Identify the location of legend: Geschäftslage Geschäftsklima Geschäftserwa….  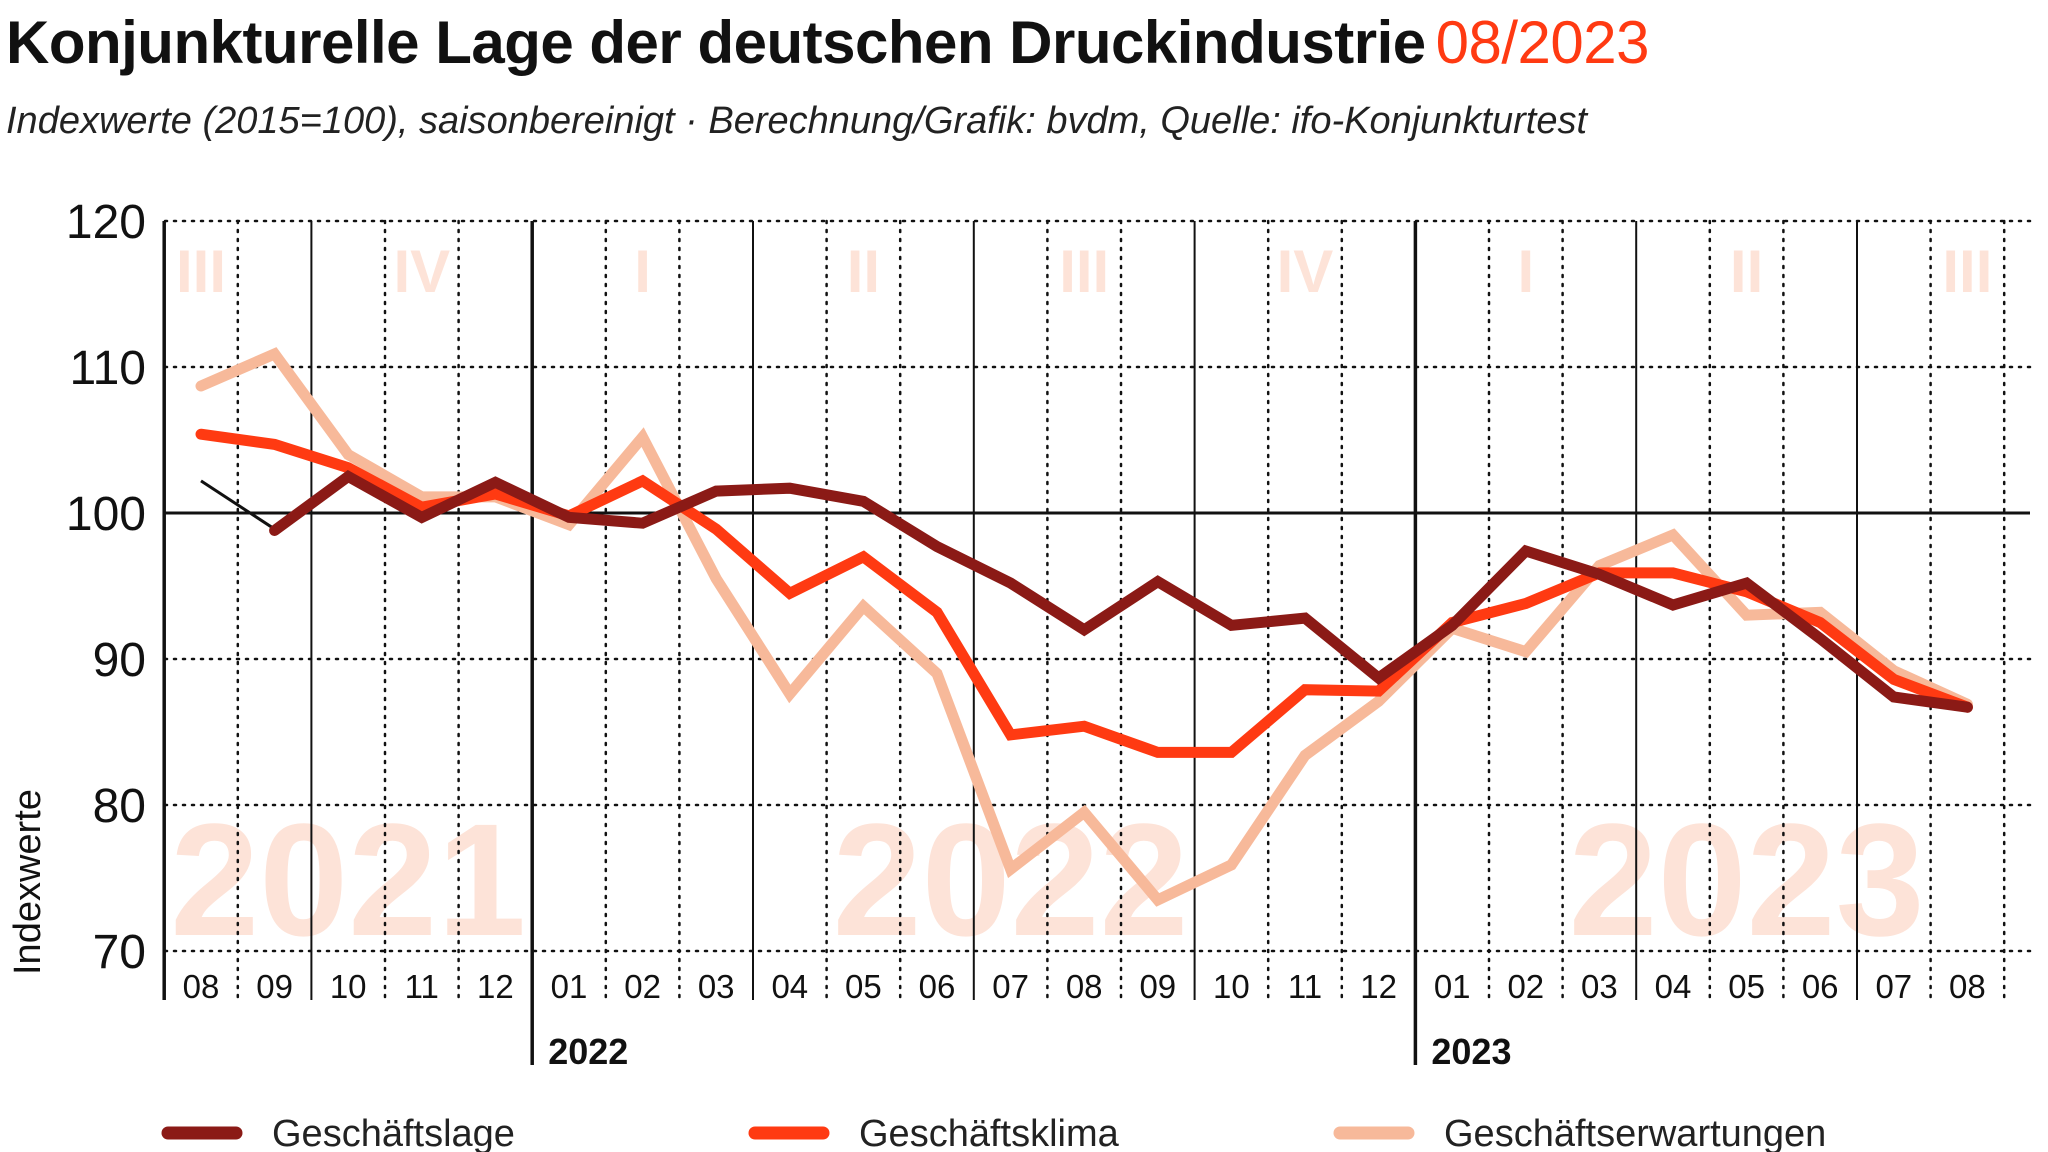
(993, 1132).